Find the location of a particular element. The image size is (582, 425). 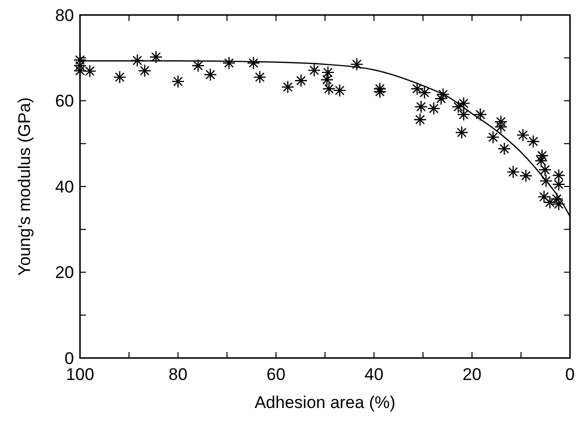

y-tick-label: 20 is located at coordinates (64, 272).